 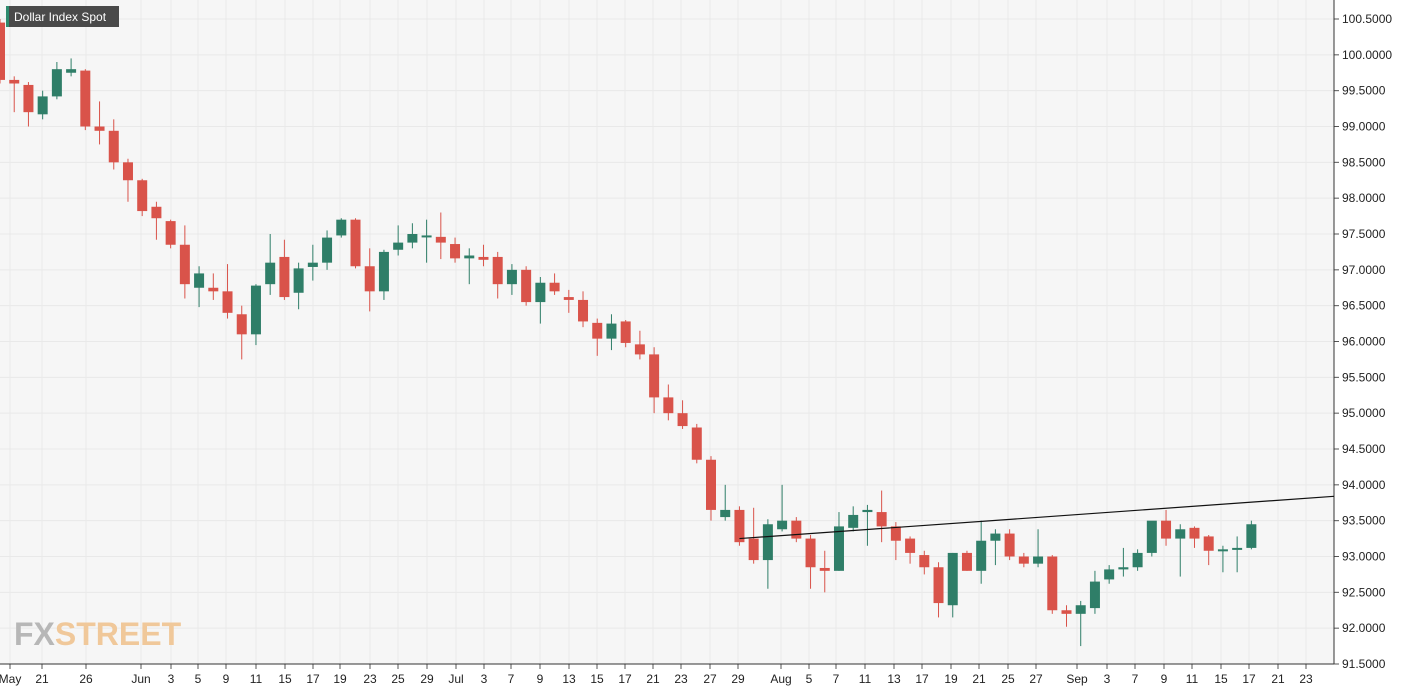 What do you see at coordinates (62, 16) in the screenshot?
I see `title-badge` at bounding box center [62, 16].